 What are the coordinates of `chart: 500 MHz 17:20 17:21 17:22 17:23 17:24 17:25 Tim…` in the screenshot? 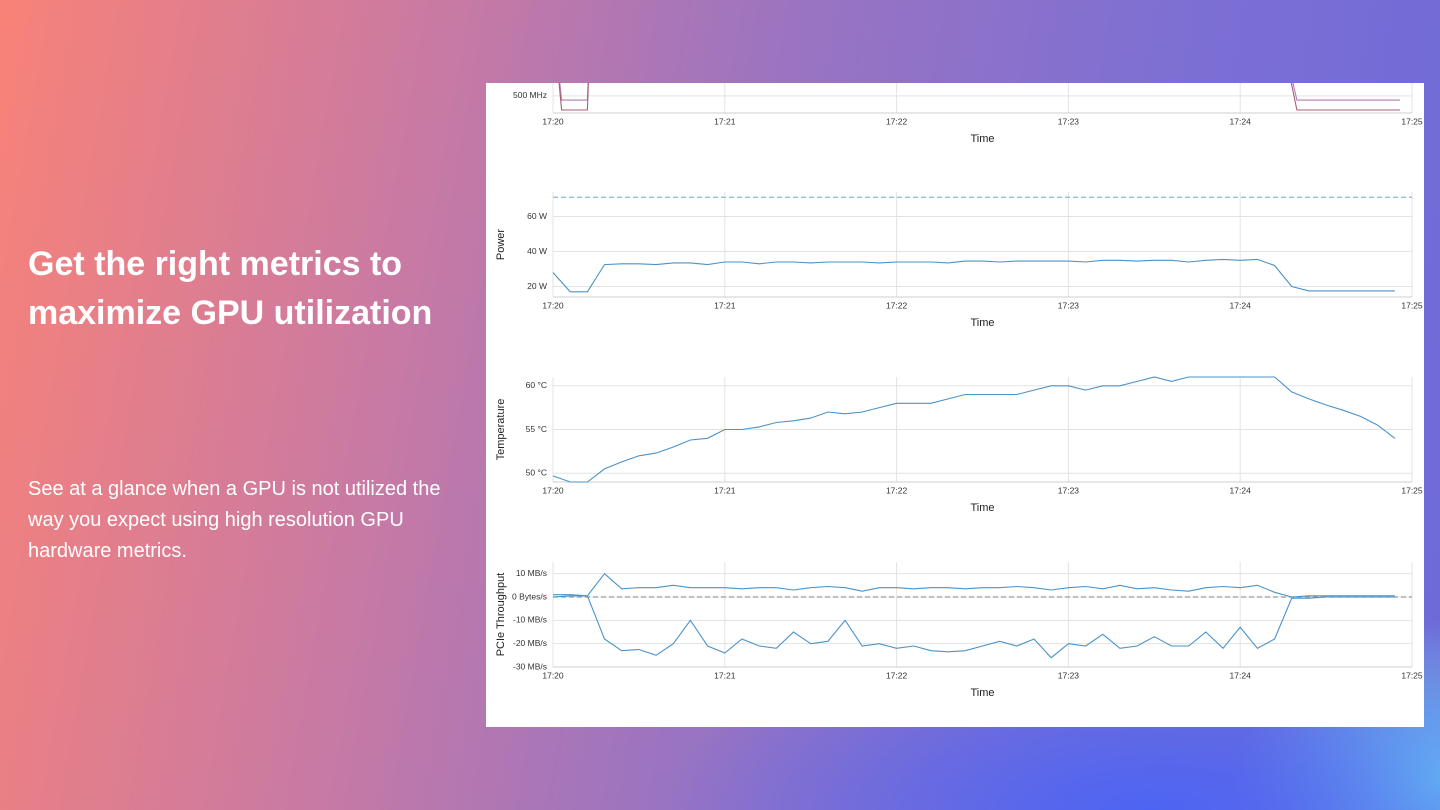 It's located at (968, 114).